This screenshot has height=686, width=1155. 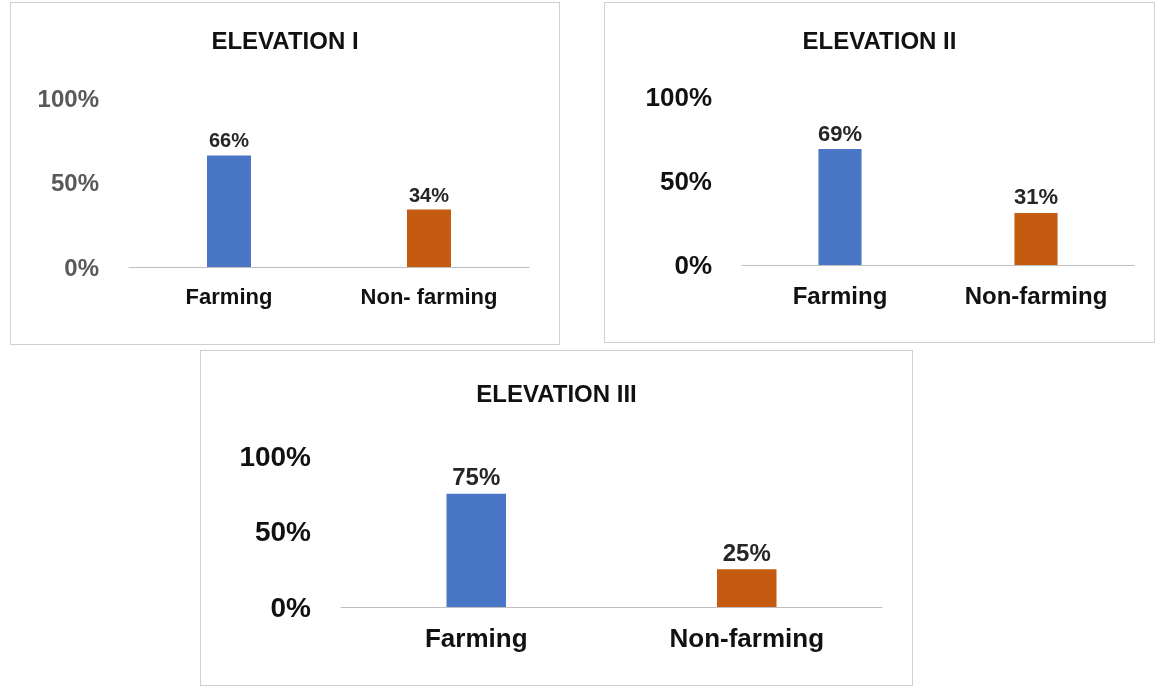 What do you see at coordinates (1036, 197) in the screenshot?
I see `data-label: 31%` at bounding box center [1036, 197].